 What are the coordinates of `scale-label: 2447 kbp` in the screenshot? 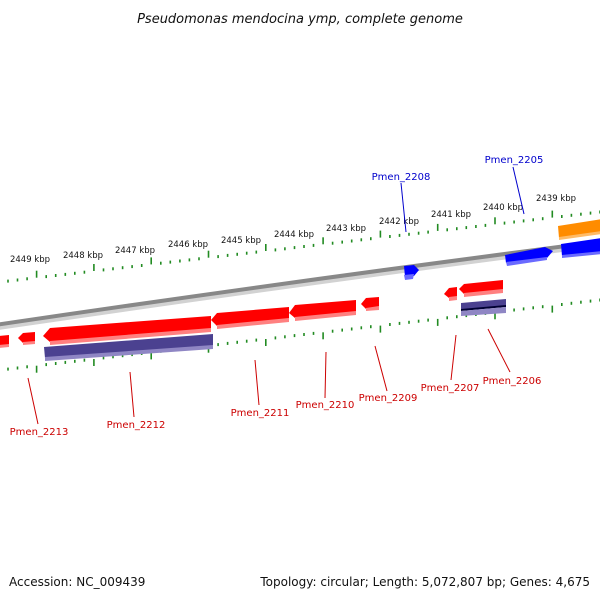 It's located at (135, 251).